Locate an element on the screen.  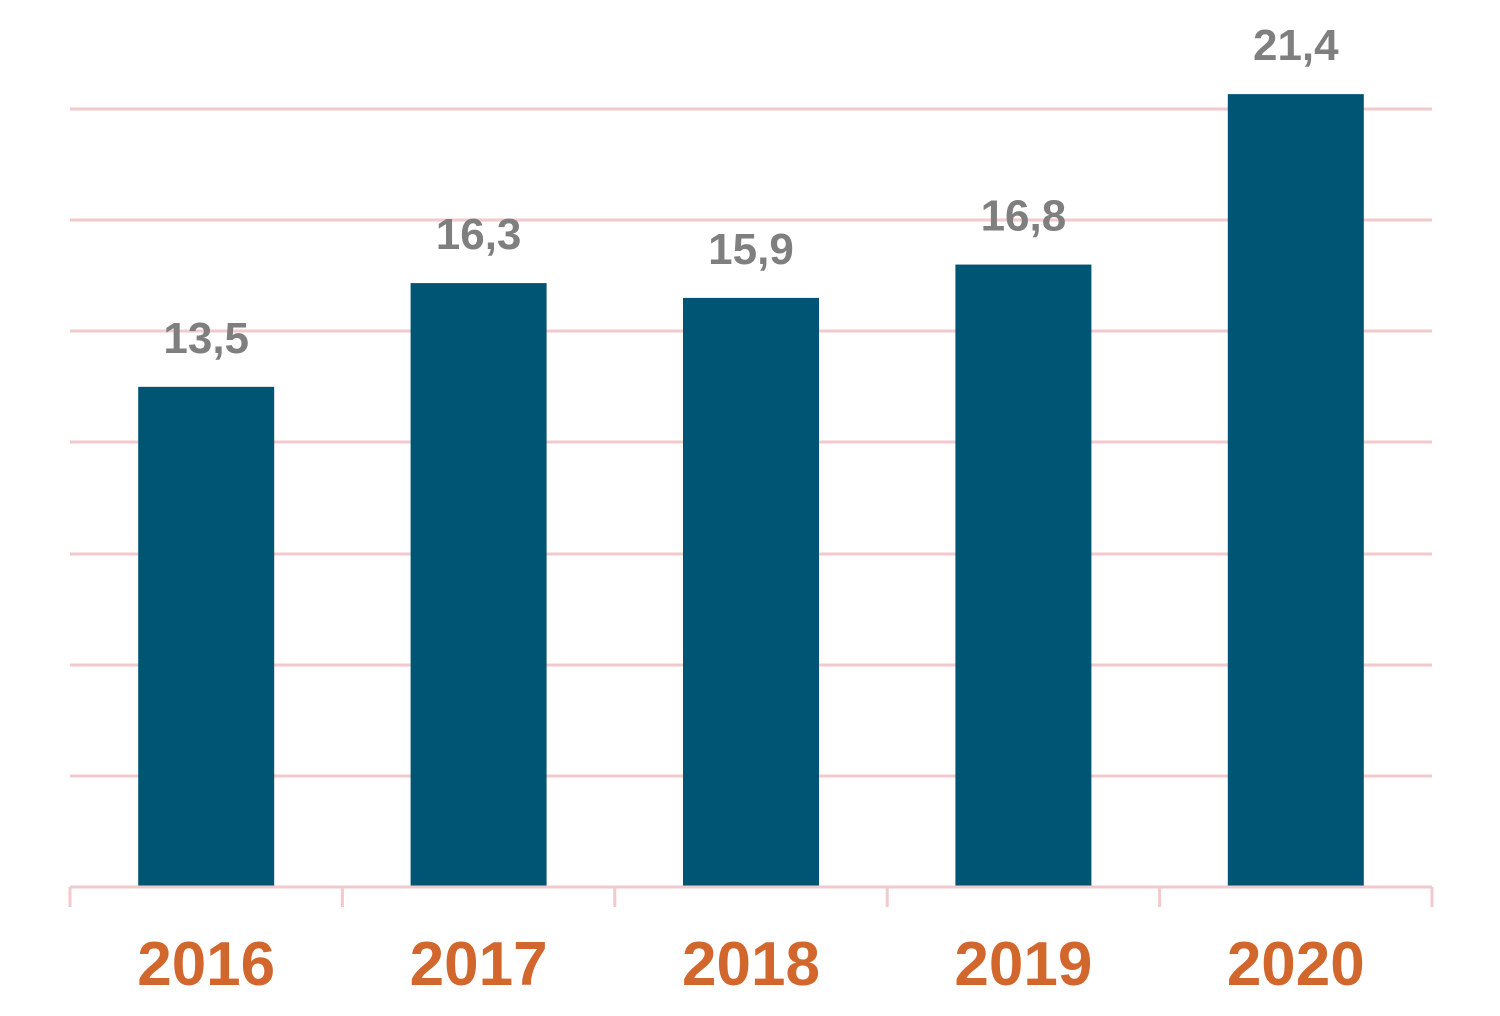
data-label-2016: 13,5 is located at coordinates (206, 338).